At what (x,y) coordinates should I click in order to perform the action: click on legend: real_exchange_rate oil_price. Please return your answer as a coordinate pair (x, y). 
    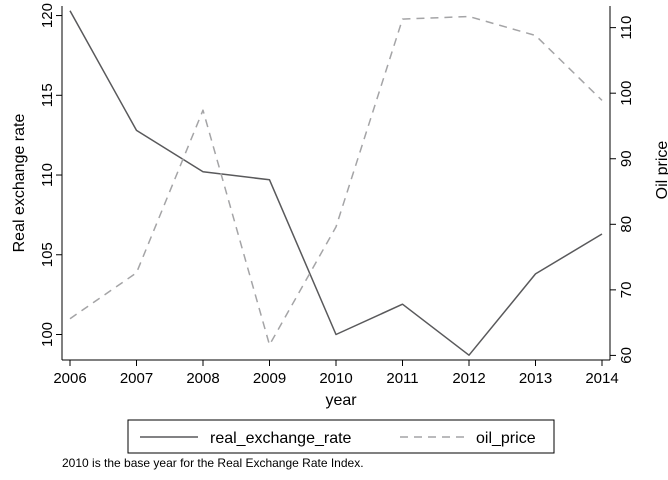
    Looking at the image, I should click on (341, 436).